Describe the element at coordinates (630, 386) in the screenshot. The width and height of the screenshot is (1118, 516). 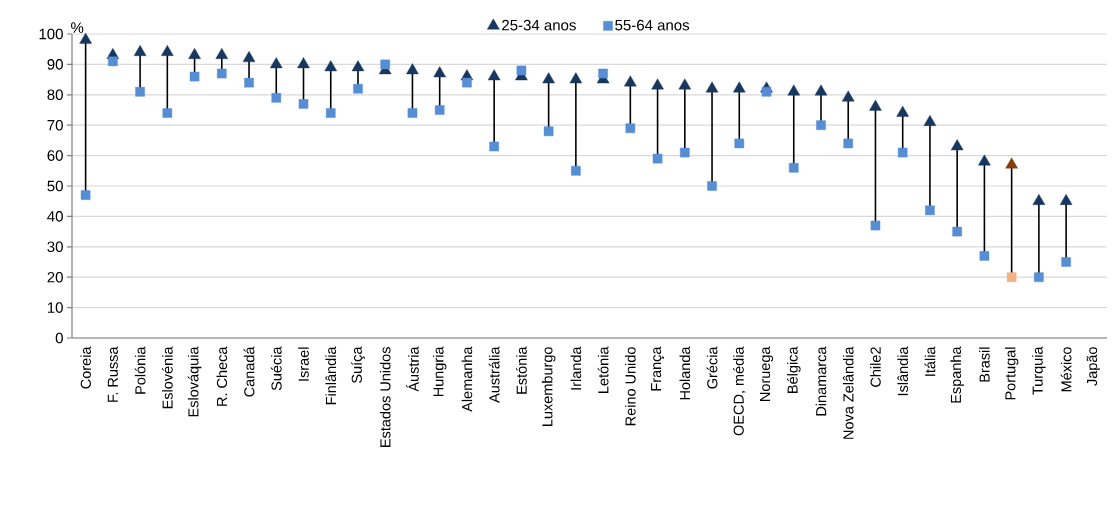
I see `x-tick-label: Reino Unido` at that location.